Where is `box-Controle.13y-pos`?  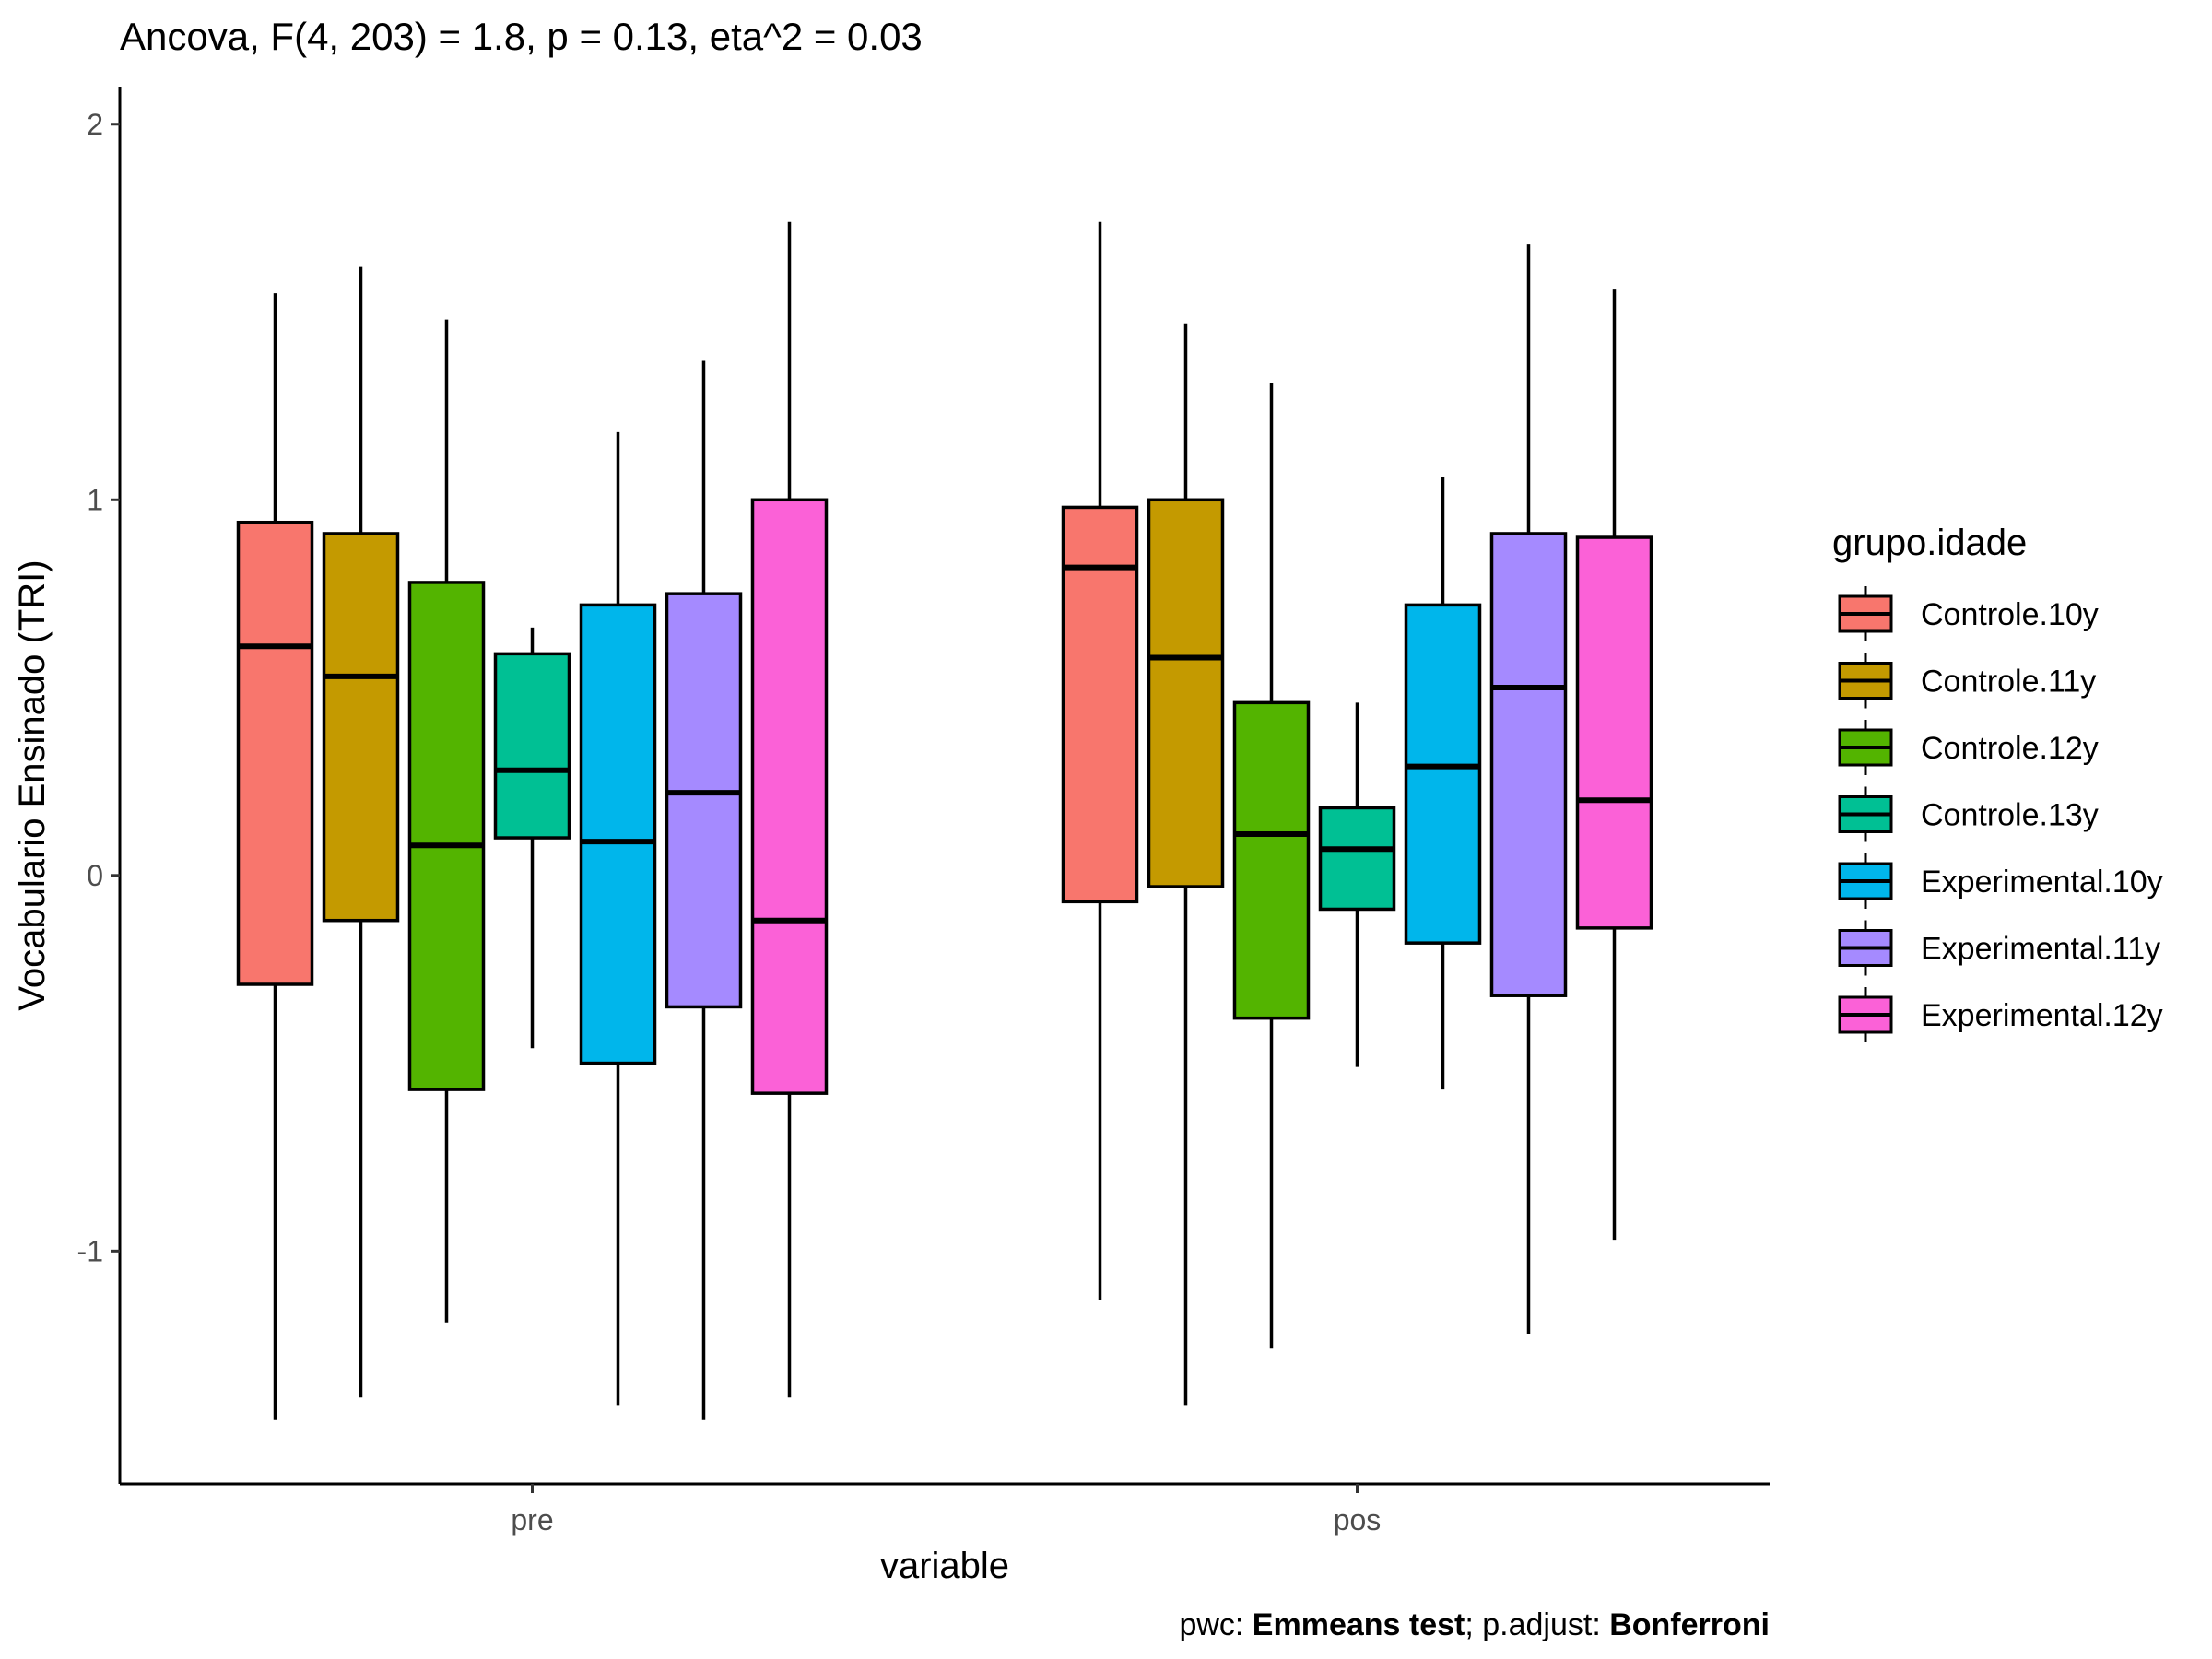
box-Controle.13y-pos is located at coordinates (1357, 884).